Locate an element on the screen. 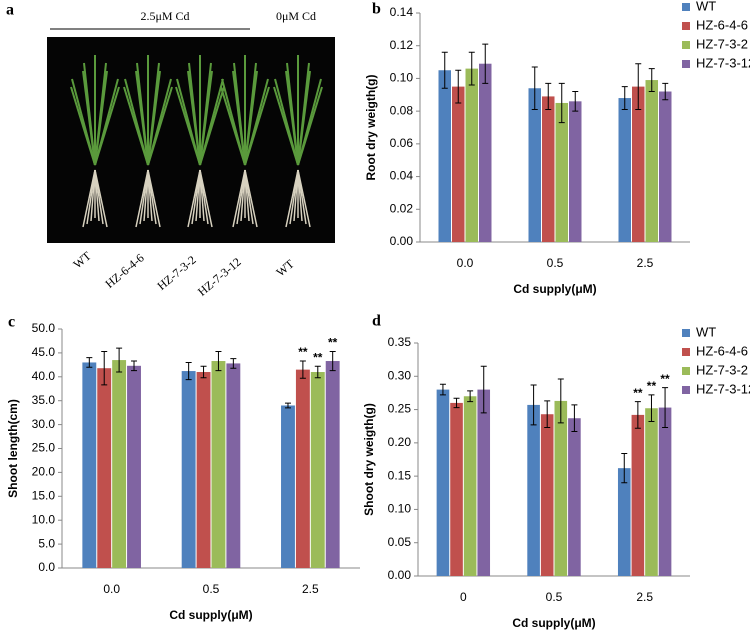 The width and height of the screenshot is (750, 631). panel-label: a is located at coordinates (10, 10).